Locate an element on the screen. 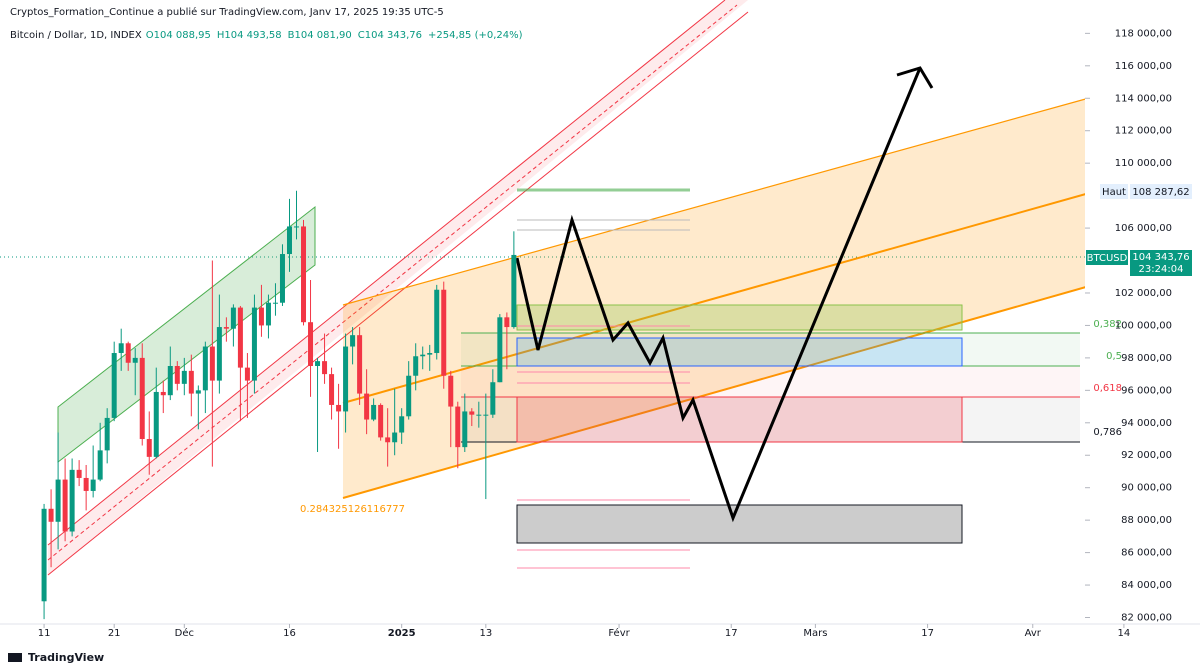  high-label: Haut is located at coordinates (1114, 192).